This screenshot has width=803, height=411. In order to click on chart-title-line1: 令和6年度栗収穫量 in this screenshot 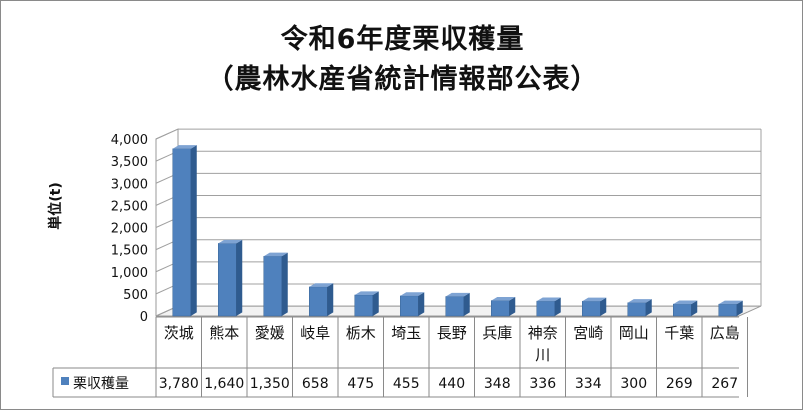, I will do `click(402, 39)`.